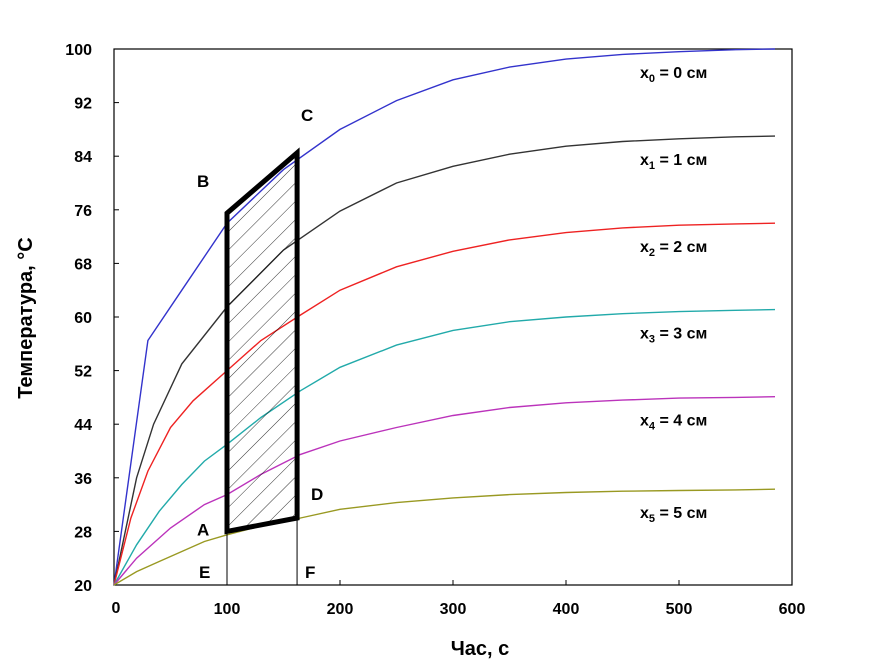  I want to click on y-tick-label: 84, so click(83, 157).